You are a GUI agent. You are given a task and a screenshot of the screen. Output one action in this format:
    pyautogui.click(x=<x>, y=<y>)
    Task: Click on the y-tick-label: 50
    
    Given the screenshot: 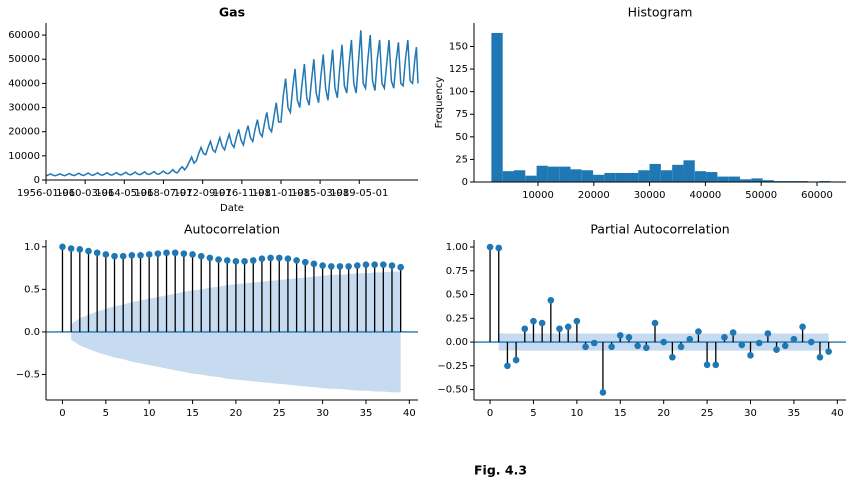 What is the action you would take?
    pyautogui.click(x=461, y=137)
    